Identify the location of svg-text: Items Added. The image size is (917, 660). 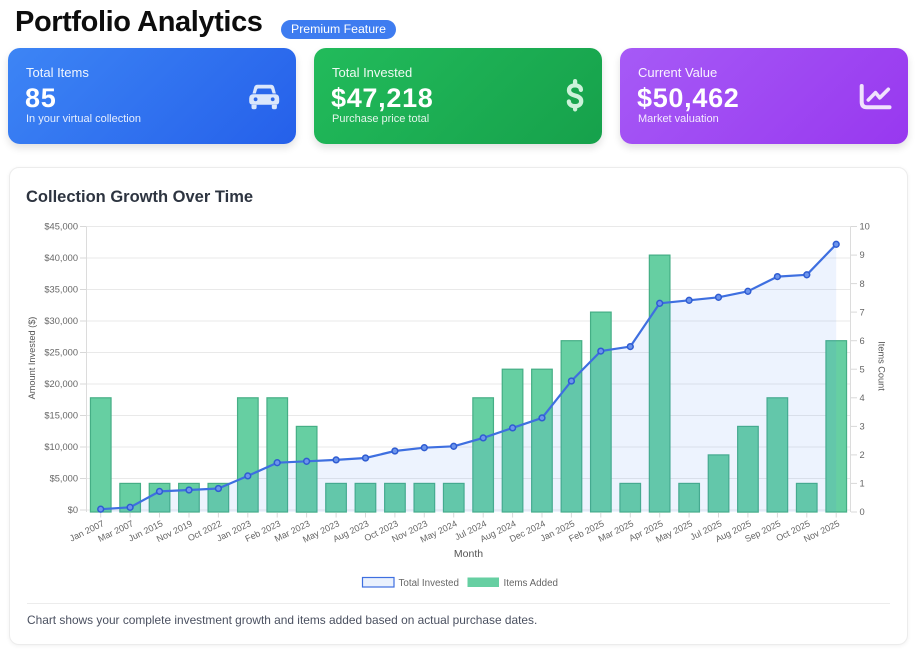
(531, 583).